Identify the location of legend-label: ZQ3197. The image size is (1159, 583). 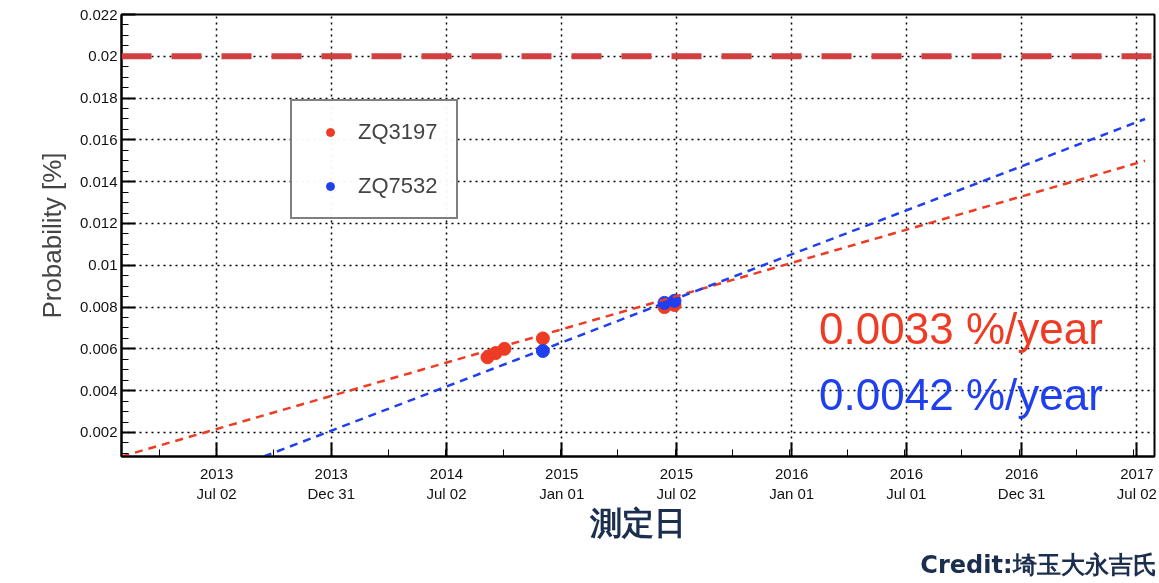
(398, 132).